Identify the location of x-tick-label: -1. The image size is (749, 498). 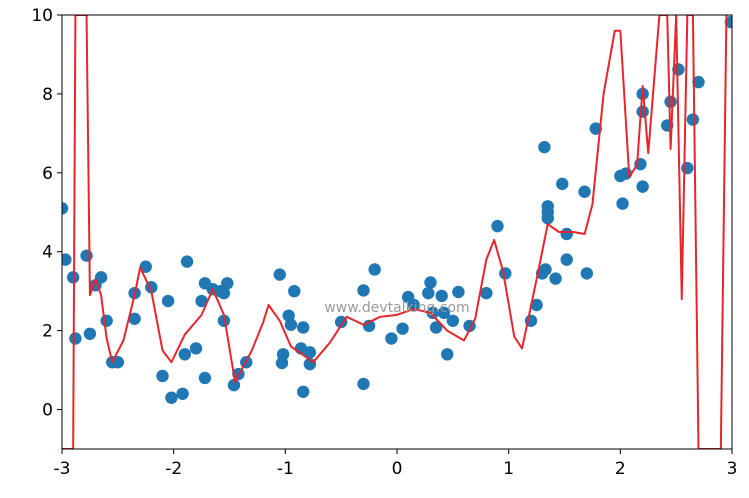
(285, 469).